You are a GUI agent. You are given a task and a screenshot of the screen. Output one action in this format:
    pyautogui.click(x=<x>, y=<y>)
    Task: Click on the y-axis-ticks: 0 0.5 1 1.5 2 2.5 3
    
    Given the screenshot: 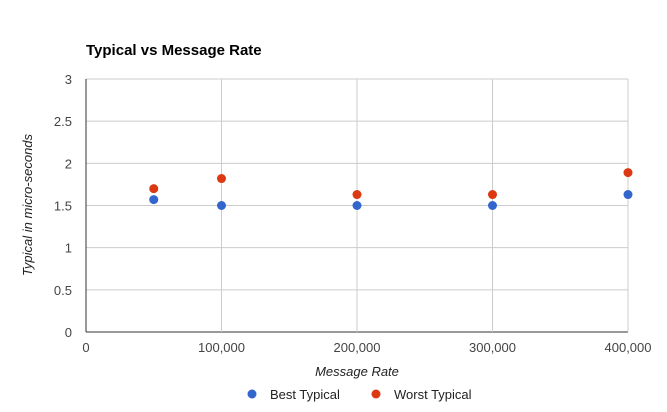 What is the action you would take?
    pyautogui.click(x=63, y=206)
    